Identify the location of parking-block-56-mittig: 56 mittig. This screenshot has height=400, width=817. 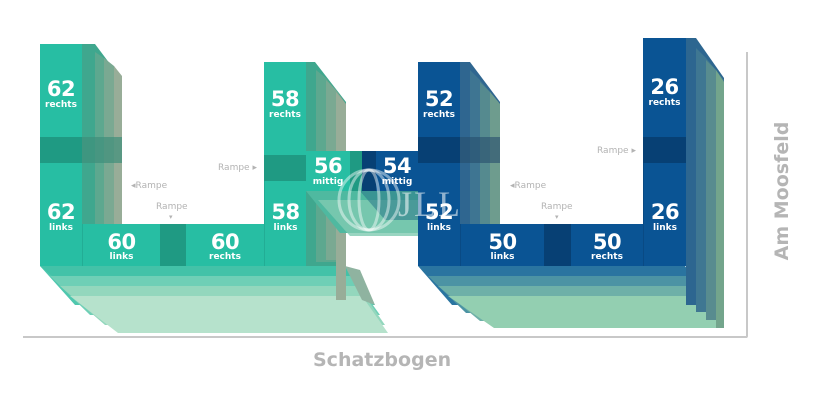
(328, 171).